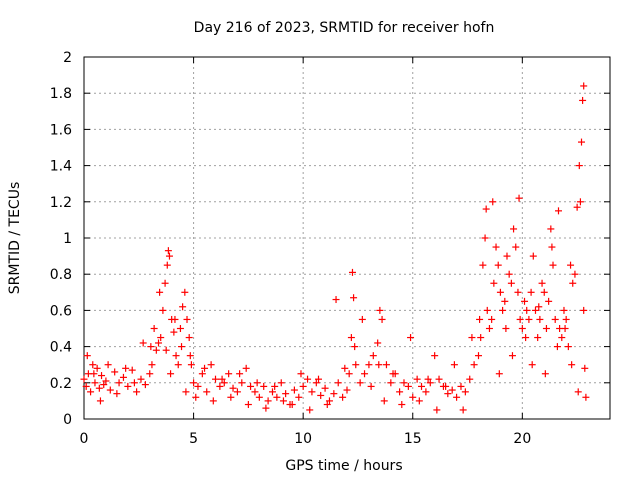 The image size is (640, 480). I want to click on x-tick-label: 15, so click(413, 439).